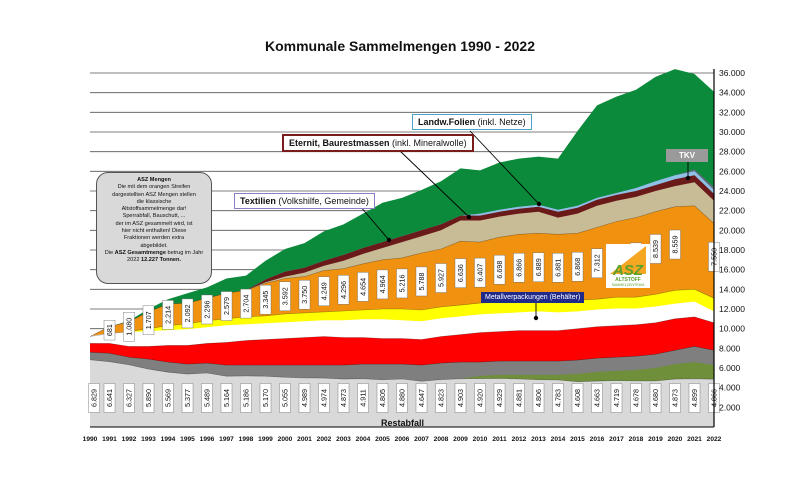 This screenshot has height=480, width=800. I want to click on x-tick-label: 2018, so click(636, 439).